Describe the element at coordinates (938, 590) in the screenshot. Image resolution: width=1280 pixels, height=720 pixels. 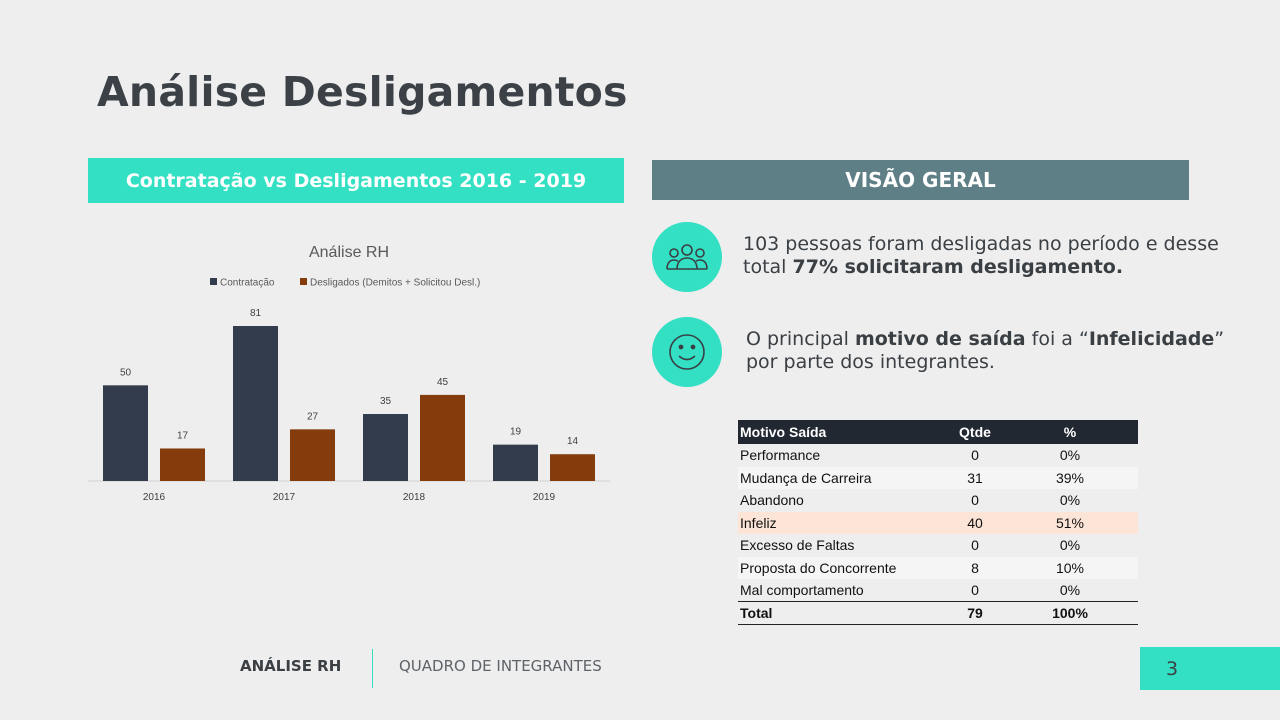
I see `table-row: Mal comportamento 0 0%` at that location.